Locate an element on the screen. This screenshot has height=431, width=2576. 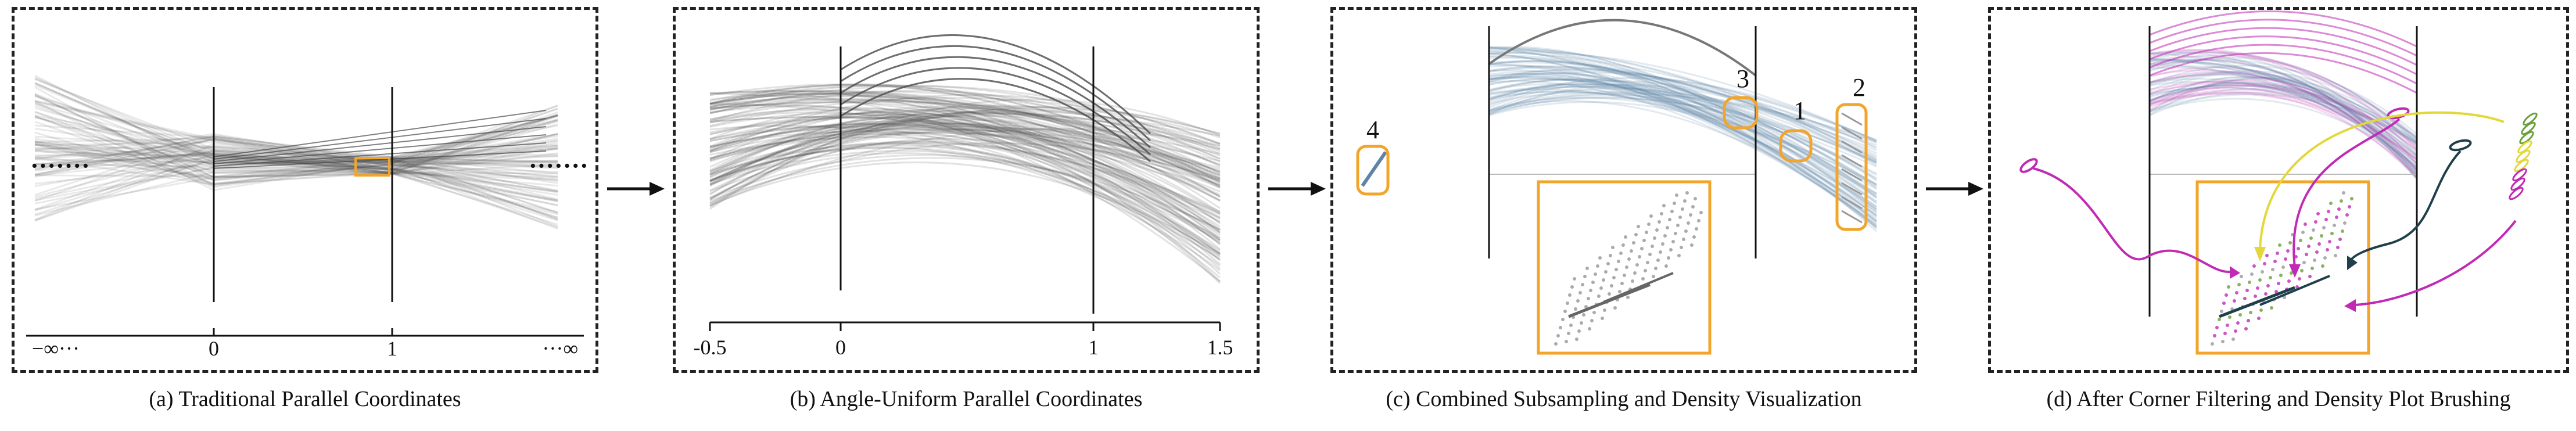
arrow-a-to-b is located at coordinates (636, 189).